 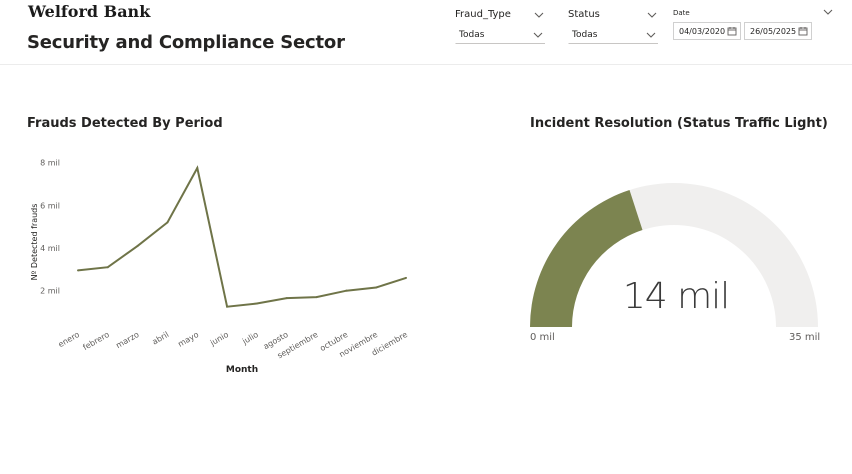 I want to click on y-axis-ticks: 2 mil 4 mil 6 mil 8 mil, so click(x=50, y=227).